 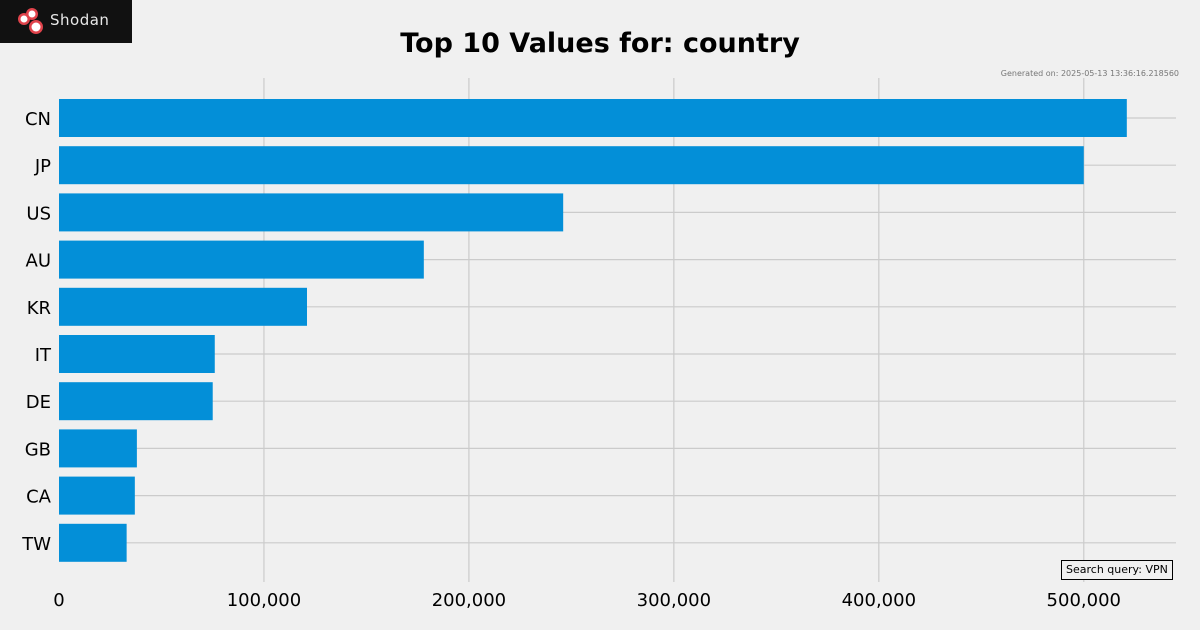 What do you see at coordinates (42, 166) in the screenshot?
I see `y-tick-label: JP` at bounding box center [42, 166].